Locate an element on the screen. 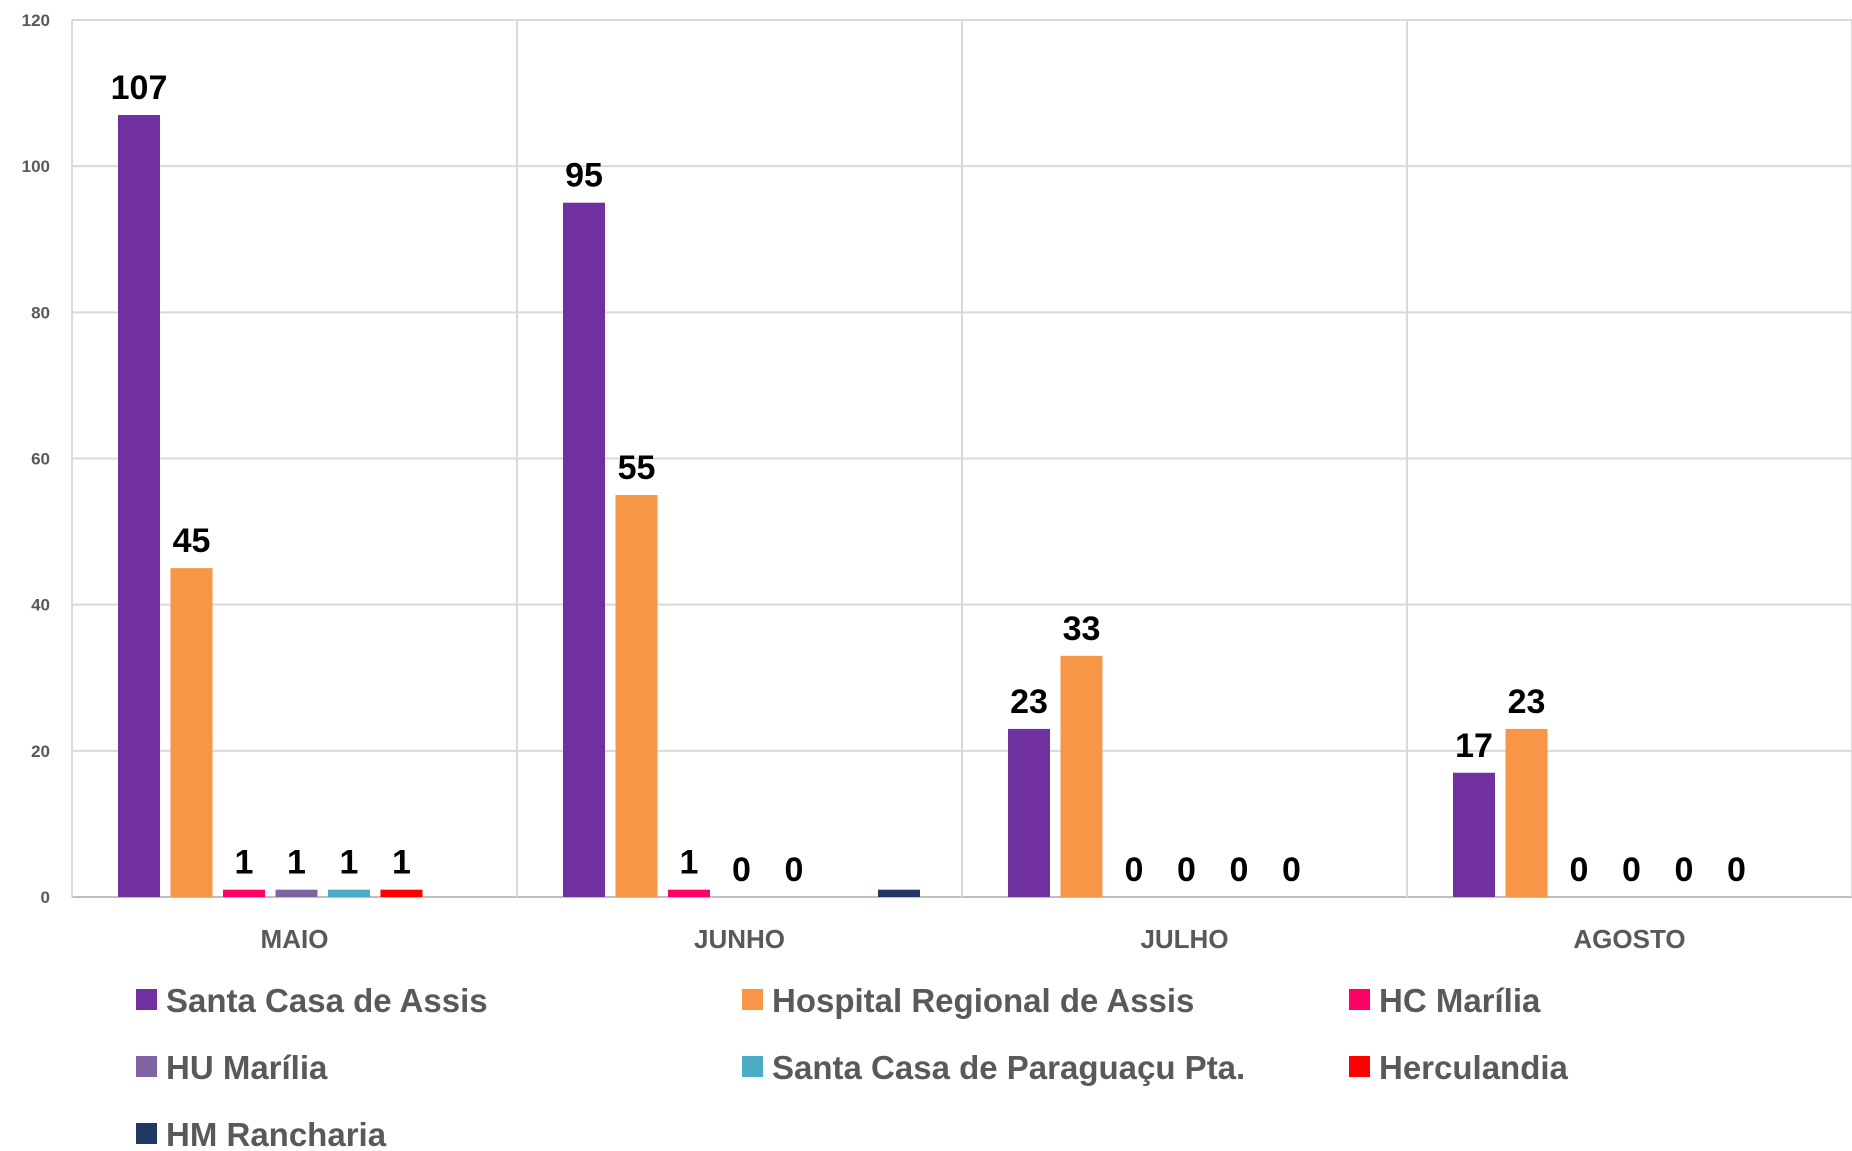 The image size is (1852, 1151). legend-item: Herculandia is located at coordinates (1459, 1067).